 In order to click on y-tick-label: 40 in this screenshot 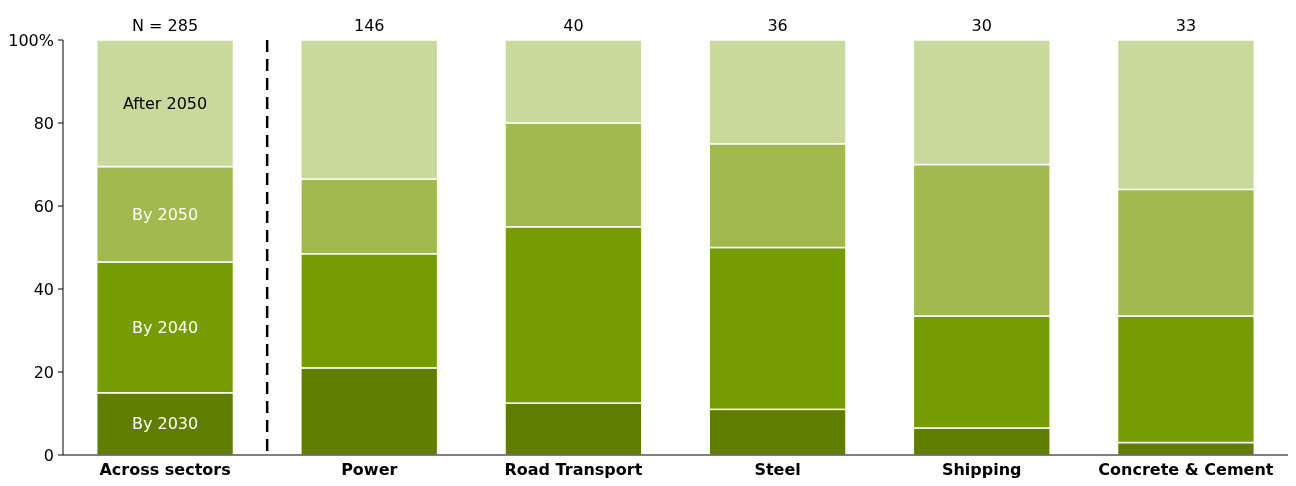, I will do `click(43, 289)`.